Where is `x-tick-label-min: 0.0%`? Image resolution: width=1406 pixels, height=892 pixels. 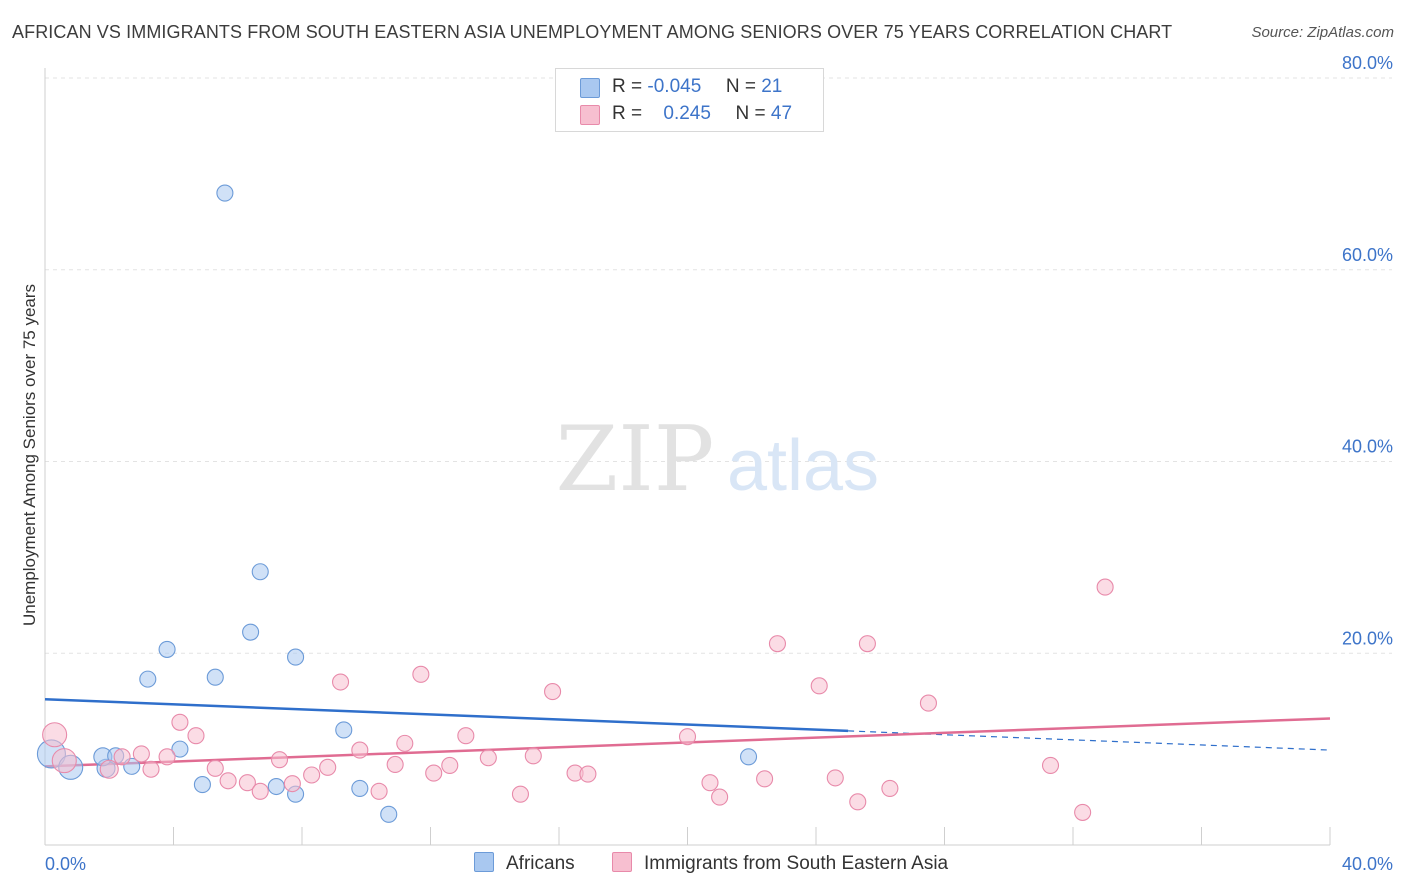
x-tick-label-min: 0.0% is located at coordinates (65, 864).